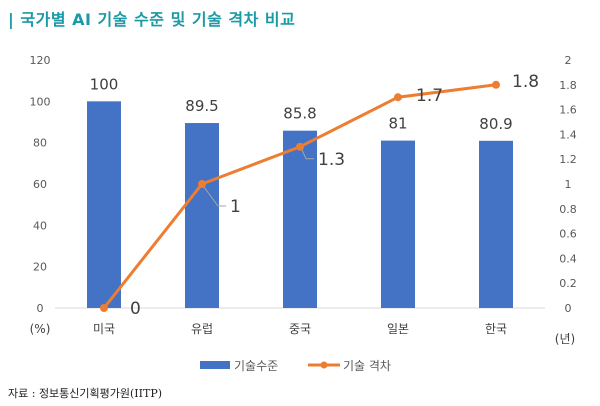 This screenshot has width=600, height=406. I want to click on category-label: 중국, so click(300, 329).